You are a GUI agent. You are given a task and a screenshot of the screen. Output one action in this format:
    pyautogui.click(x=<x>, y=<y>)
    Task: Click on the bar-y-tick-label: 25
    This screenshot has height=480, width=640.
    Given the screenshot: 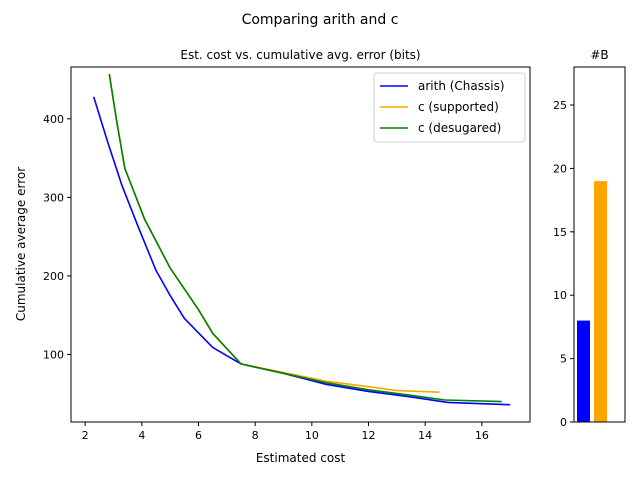 What is the action you would take?
    pyautogui.click(x=560, y=105)
    